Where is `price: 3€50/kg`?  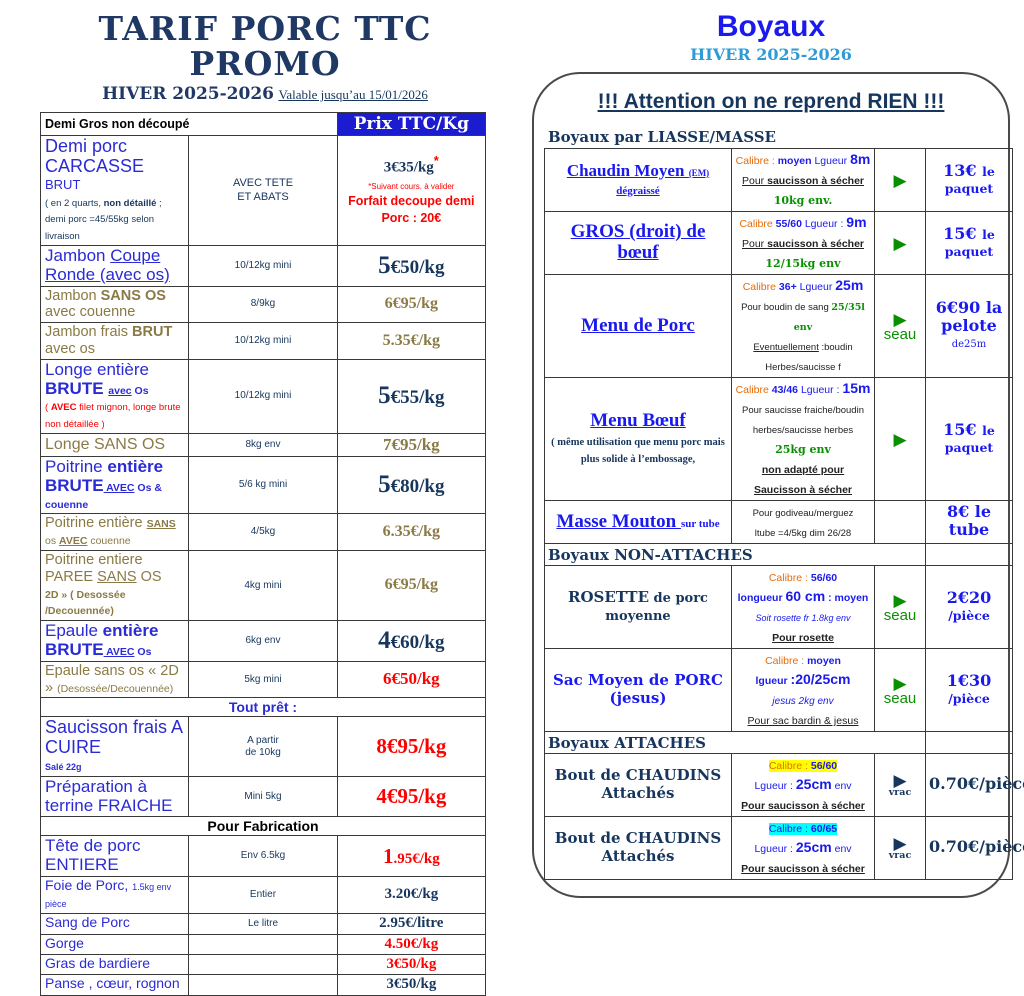 price: 3€50/kg is located at coordinates (411, 964).